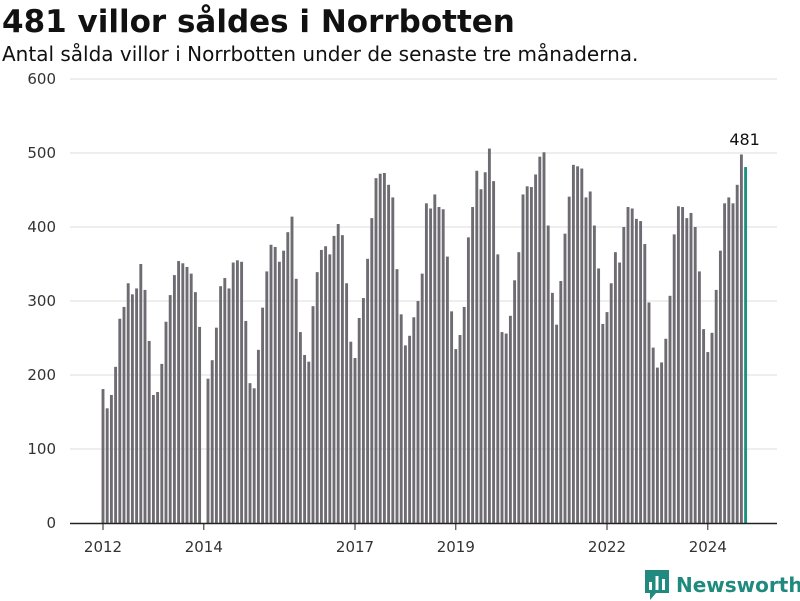  I want to click on newsworthy-logo-icon, so click(657, 585).